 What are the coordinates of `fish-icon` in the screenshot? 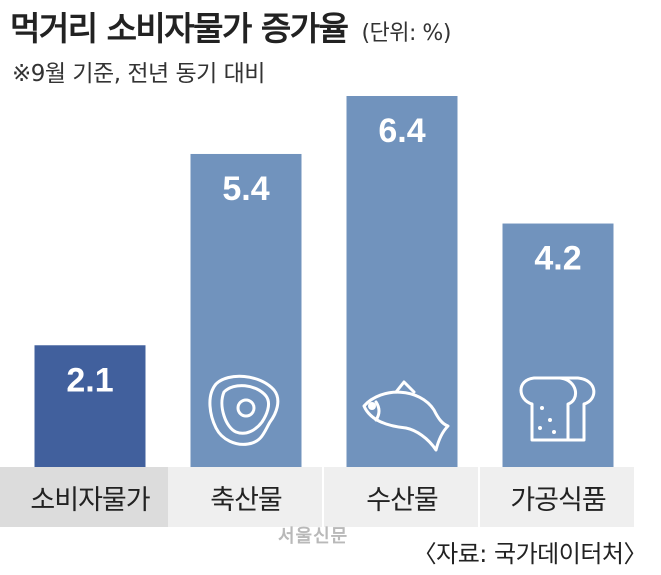 It's located at (406, 416).